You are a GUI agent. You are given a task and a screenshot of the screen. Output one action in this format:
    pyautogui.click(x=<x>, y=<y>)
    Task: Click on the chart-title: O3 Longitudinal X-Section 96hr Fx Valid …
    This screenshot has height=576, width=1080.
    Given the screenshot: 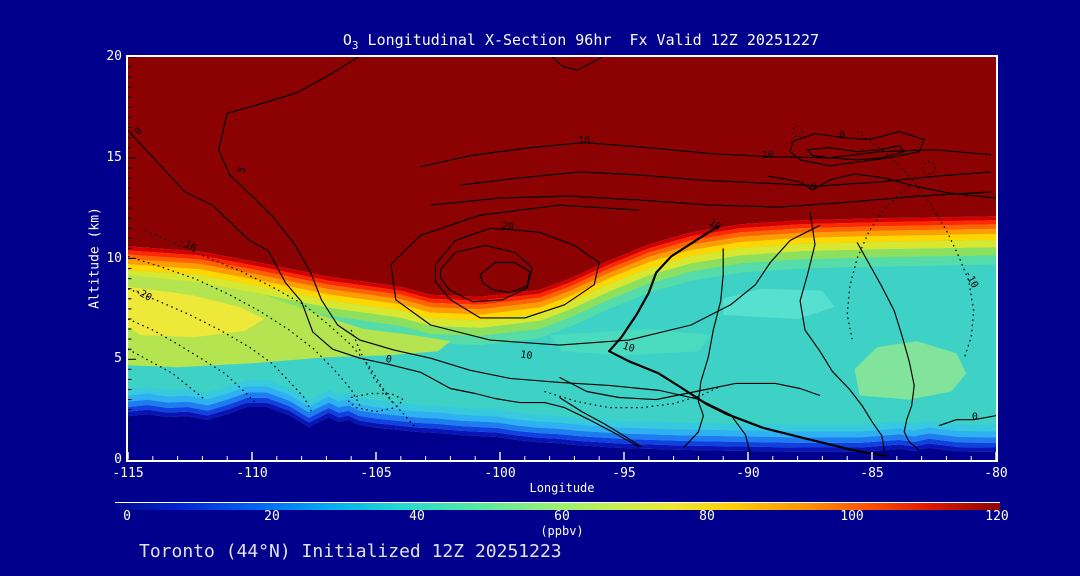 What is the action you would take?
    pyautogui.click(x=581, y=41)
    